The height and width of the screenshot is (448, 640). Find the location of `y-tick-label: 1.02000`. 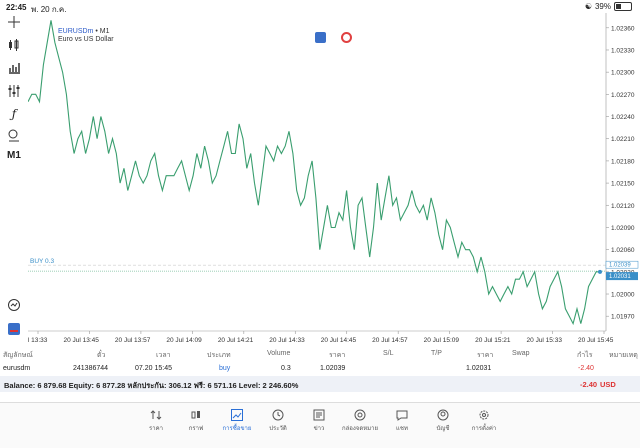

y-tick-label: 1.02000 is located at coordinates (623, 295).